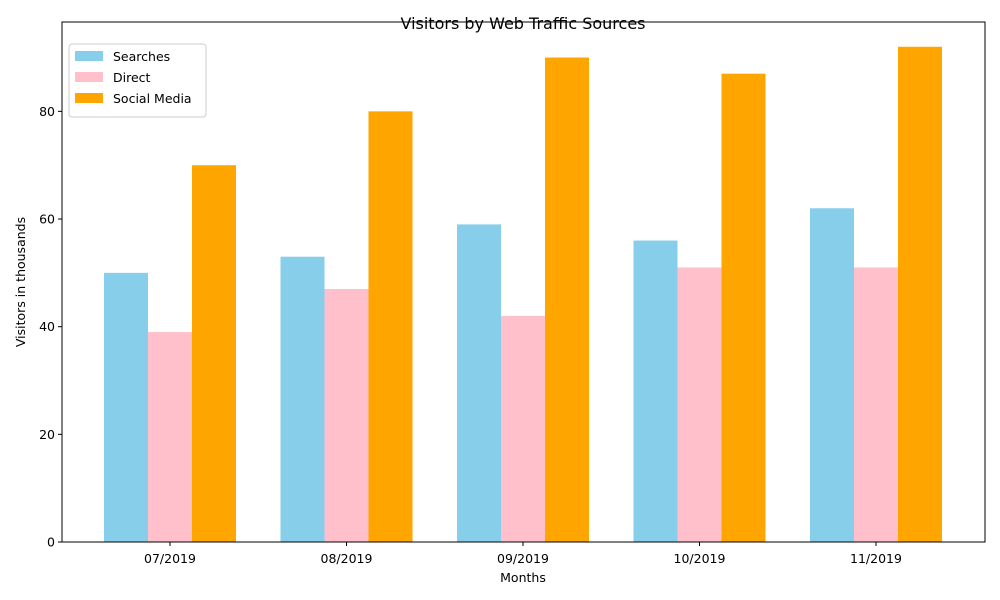 This screenshot has height=600, width=1000. Describe the element at coordinates (700, 558) in the screenshot. I see `x-tick-label: 10/2019` at that location.